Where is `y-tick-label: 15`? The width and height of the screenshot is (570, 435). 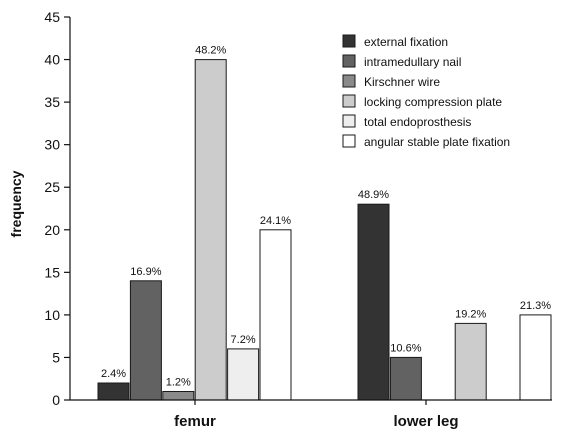 y-tick-label: 15 is located at coordinates (52, 272).